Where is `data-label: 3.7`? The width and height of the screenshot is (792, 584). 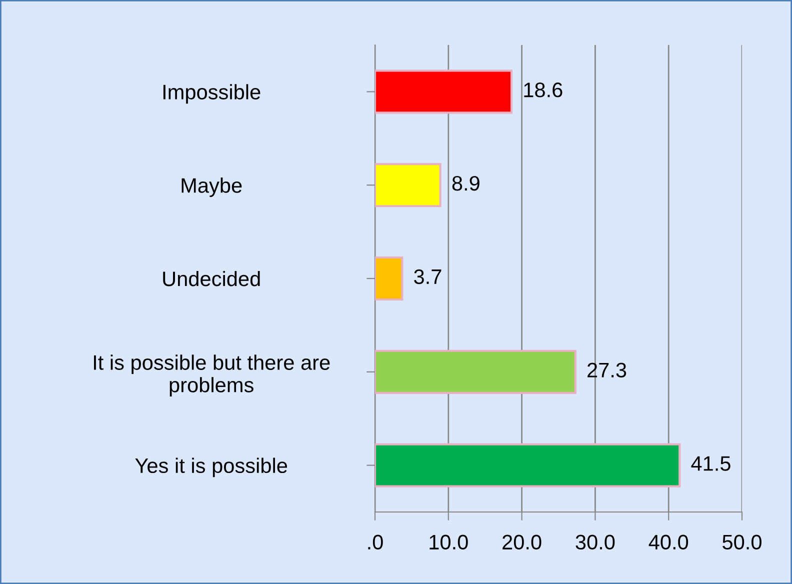
data-label: 3.7 is located at coordinates (428, 276).